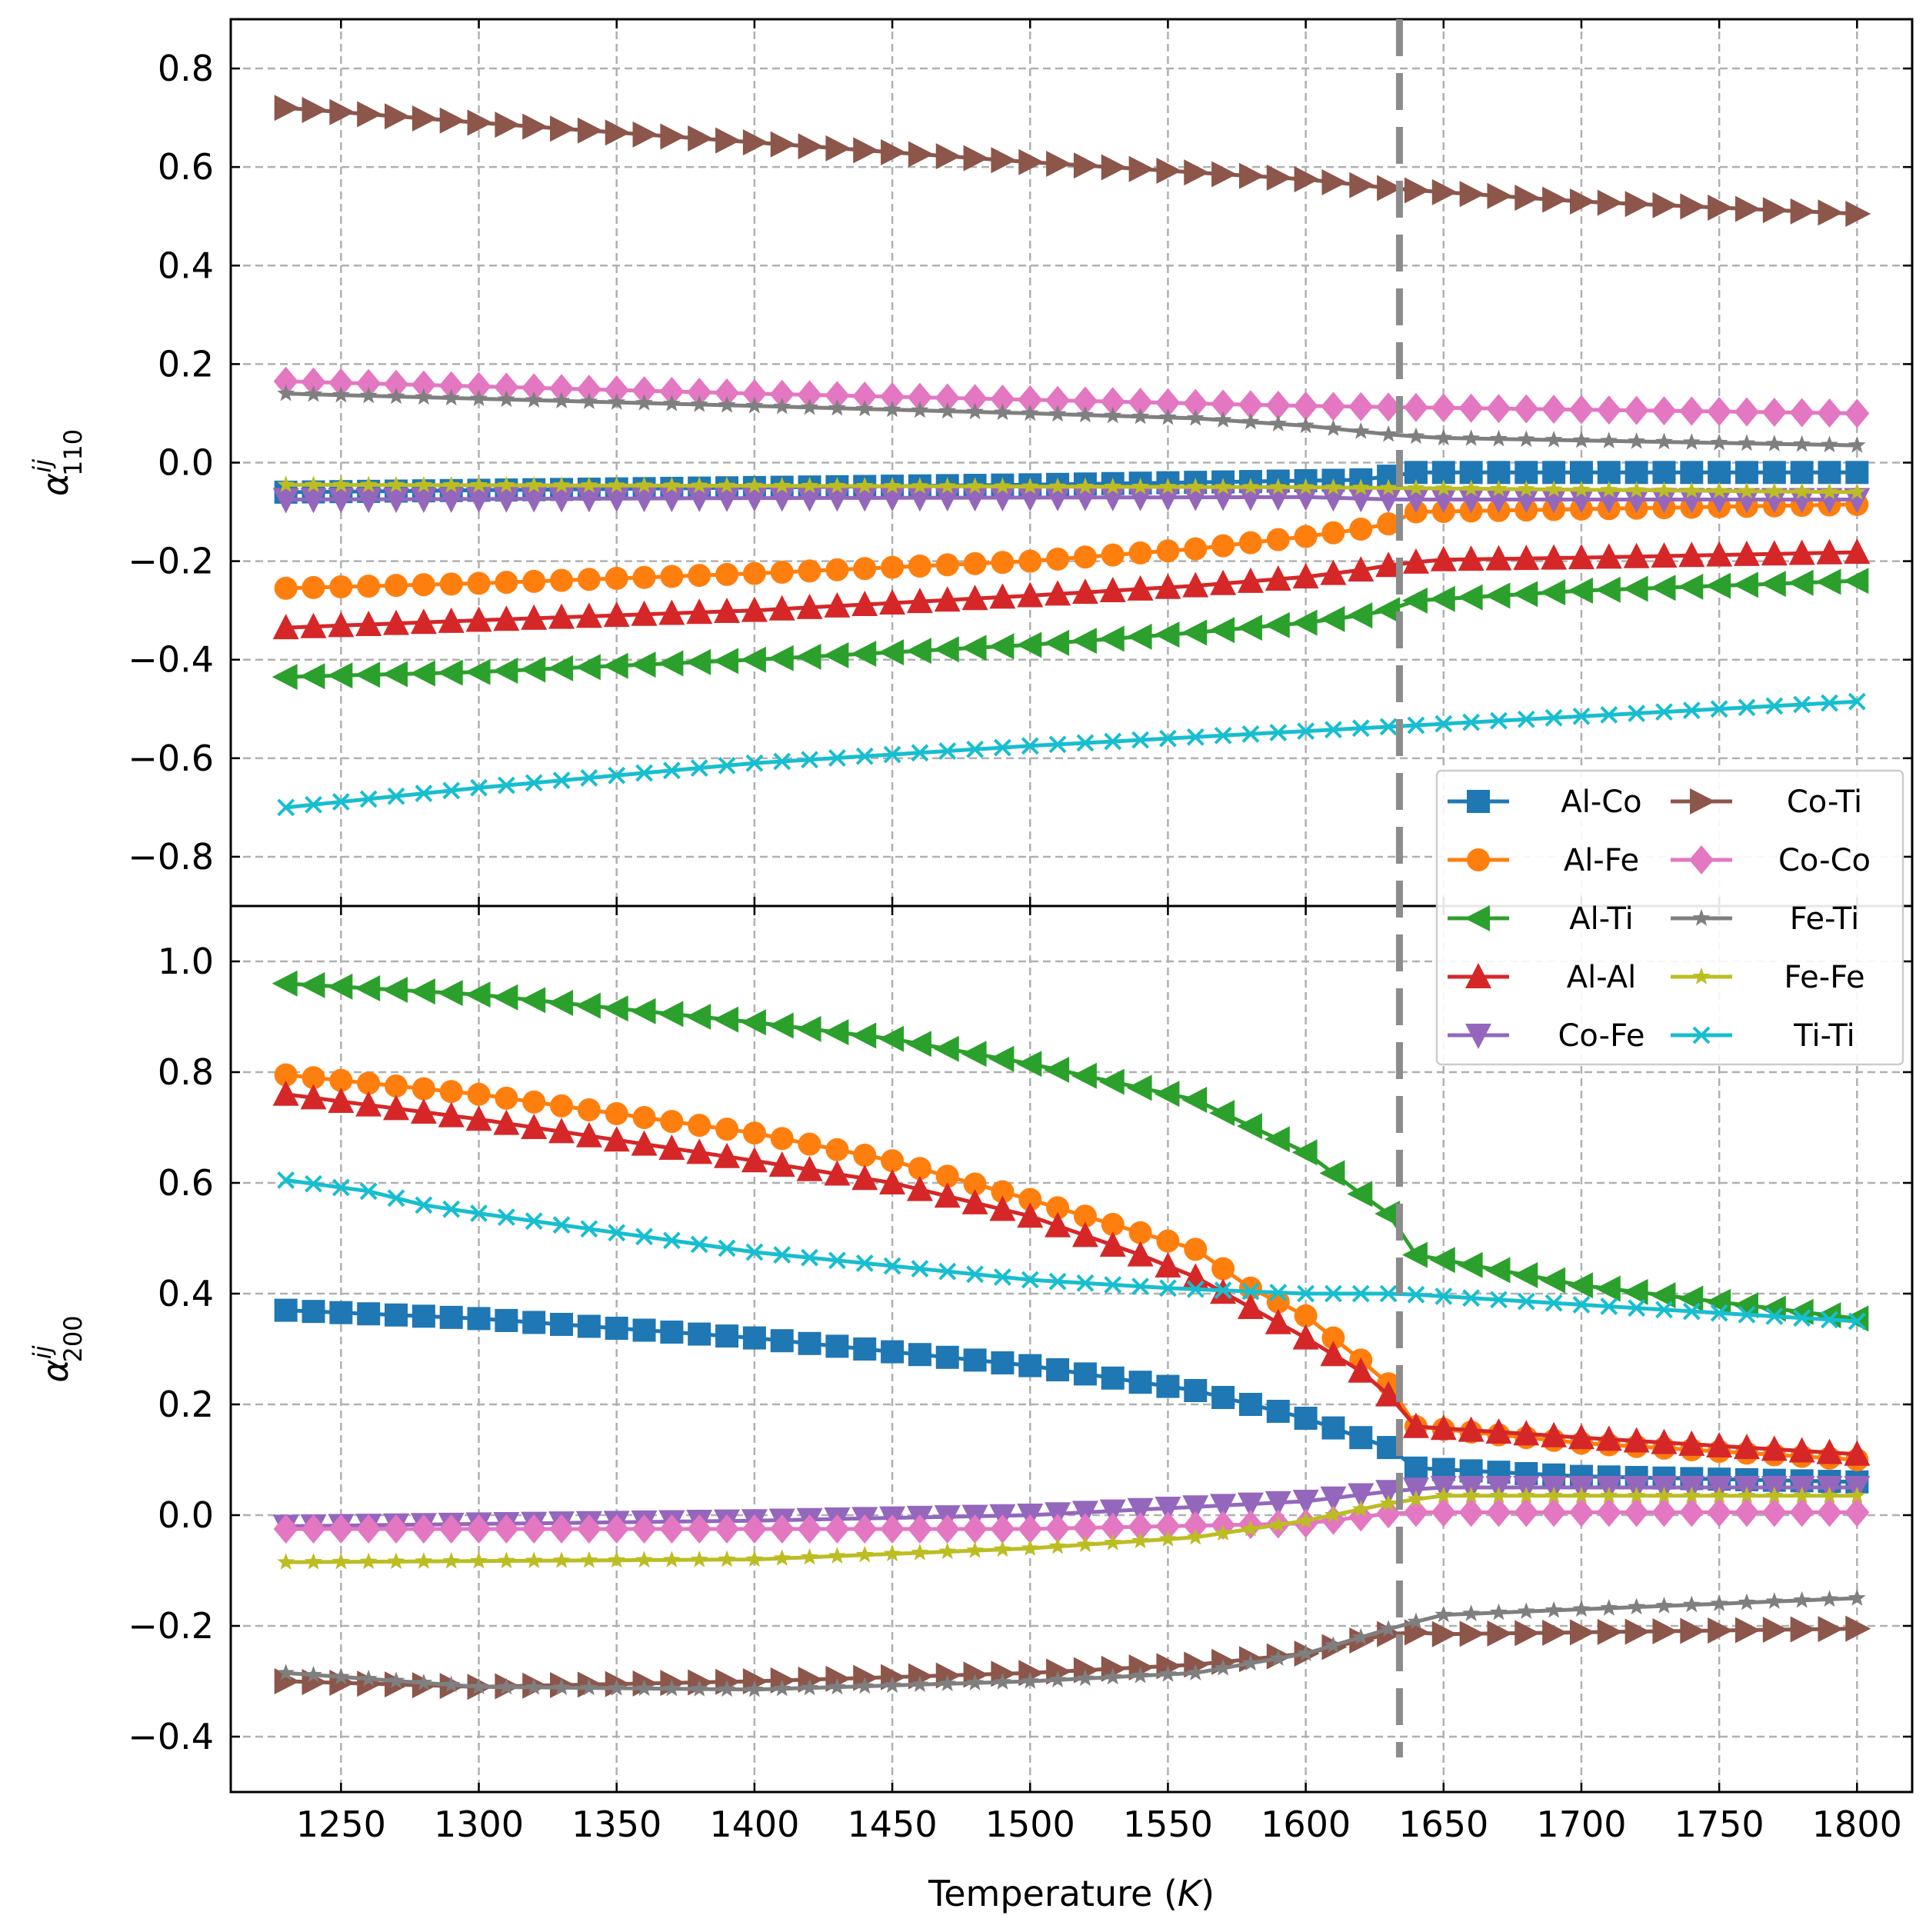 This screenshot has width=1926, height=1932. I want to click on x-tick-label-5: 1500, so click(1030, 1824).